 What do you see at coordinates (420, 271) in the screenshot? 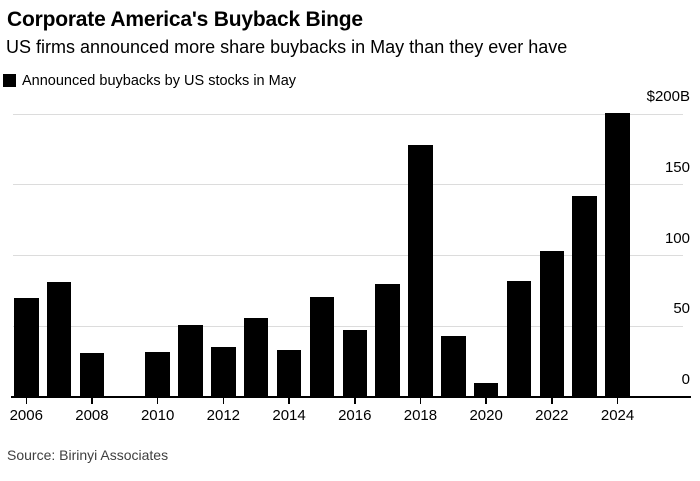
I see `bar-2018` at bounding box center [420, 271].